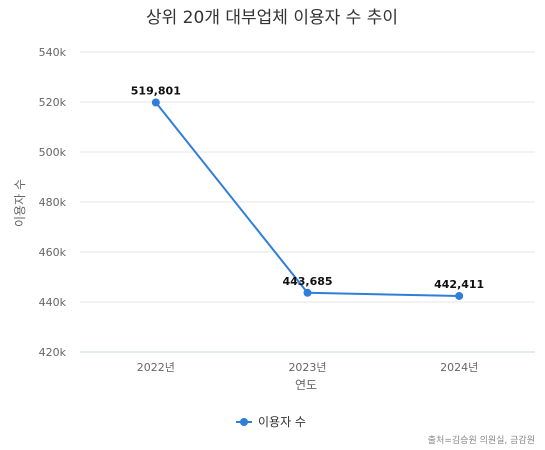 Image resolution: width=545 pixels, height=450 pixels. I want to click on y-tick-label: 540k, so click(53, 52).